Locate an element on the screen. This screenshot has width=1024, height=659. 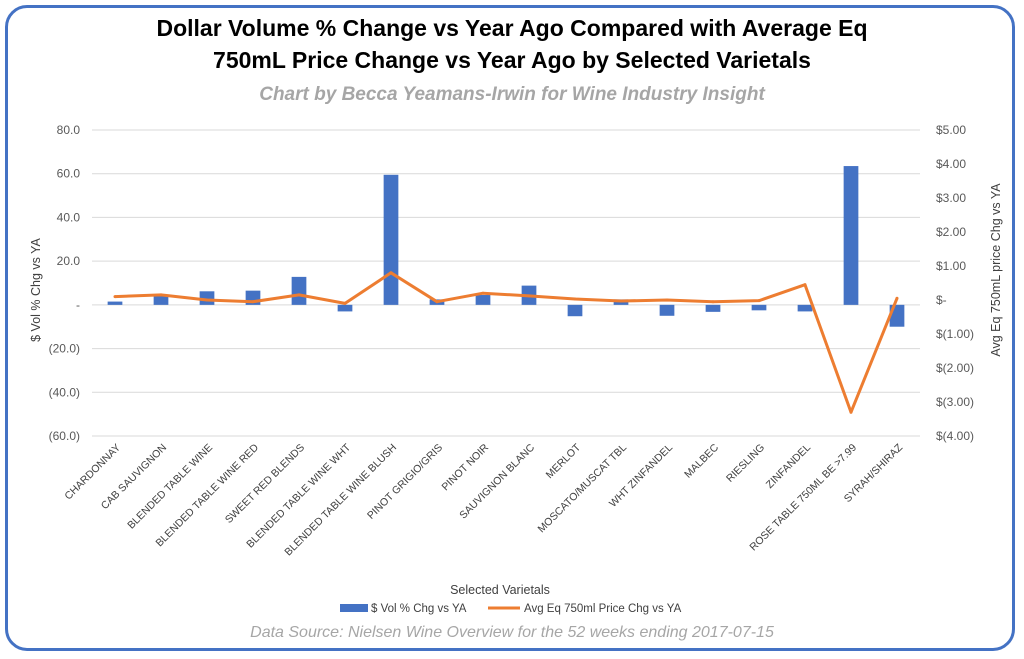
y-tick-label: 40.0 is located at coordinates (69, 217).